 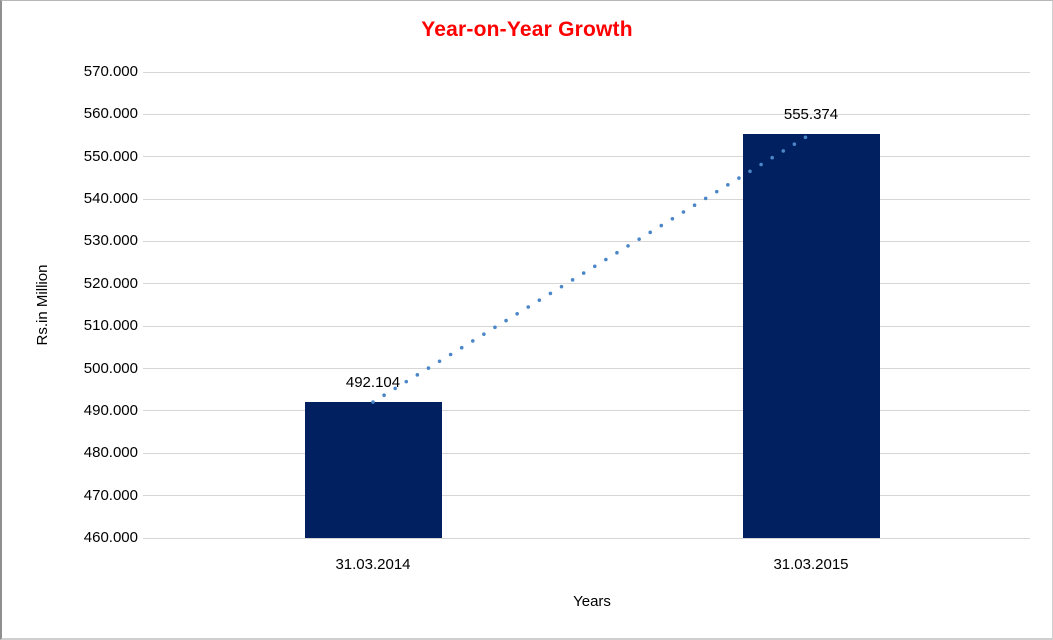 I want to click on x-tick-label: 31.03.2014, so click(x=373, y=564).